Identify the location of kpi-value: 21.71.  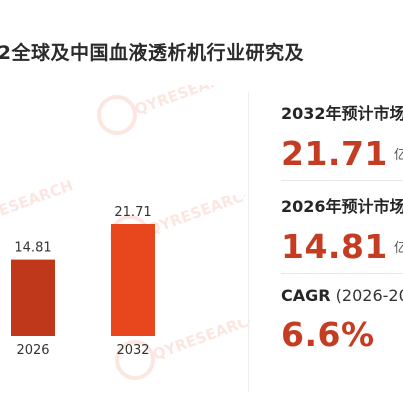
(334, 153).